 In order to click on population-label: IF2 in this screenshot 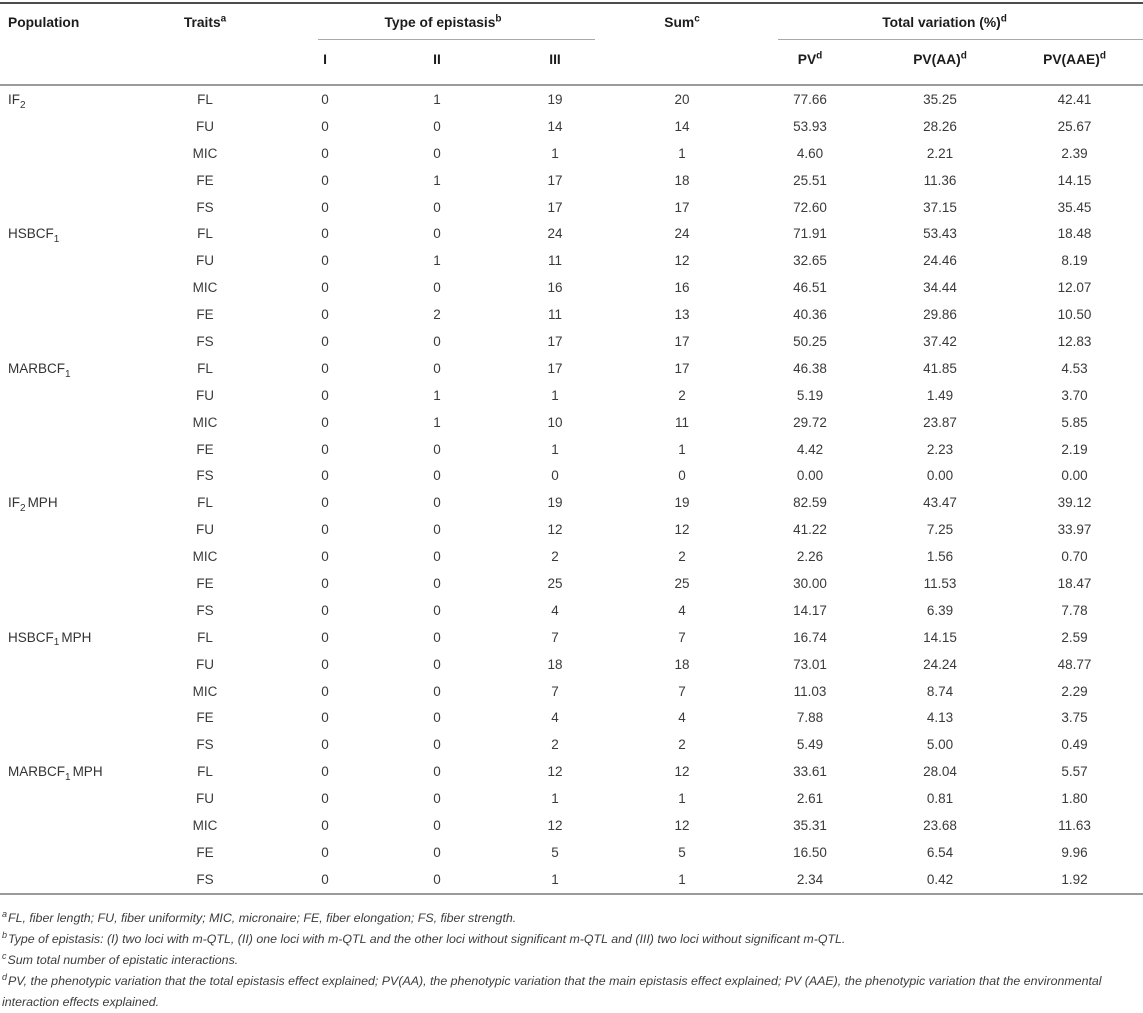, I will do `click(71, 98)`.